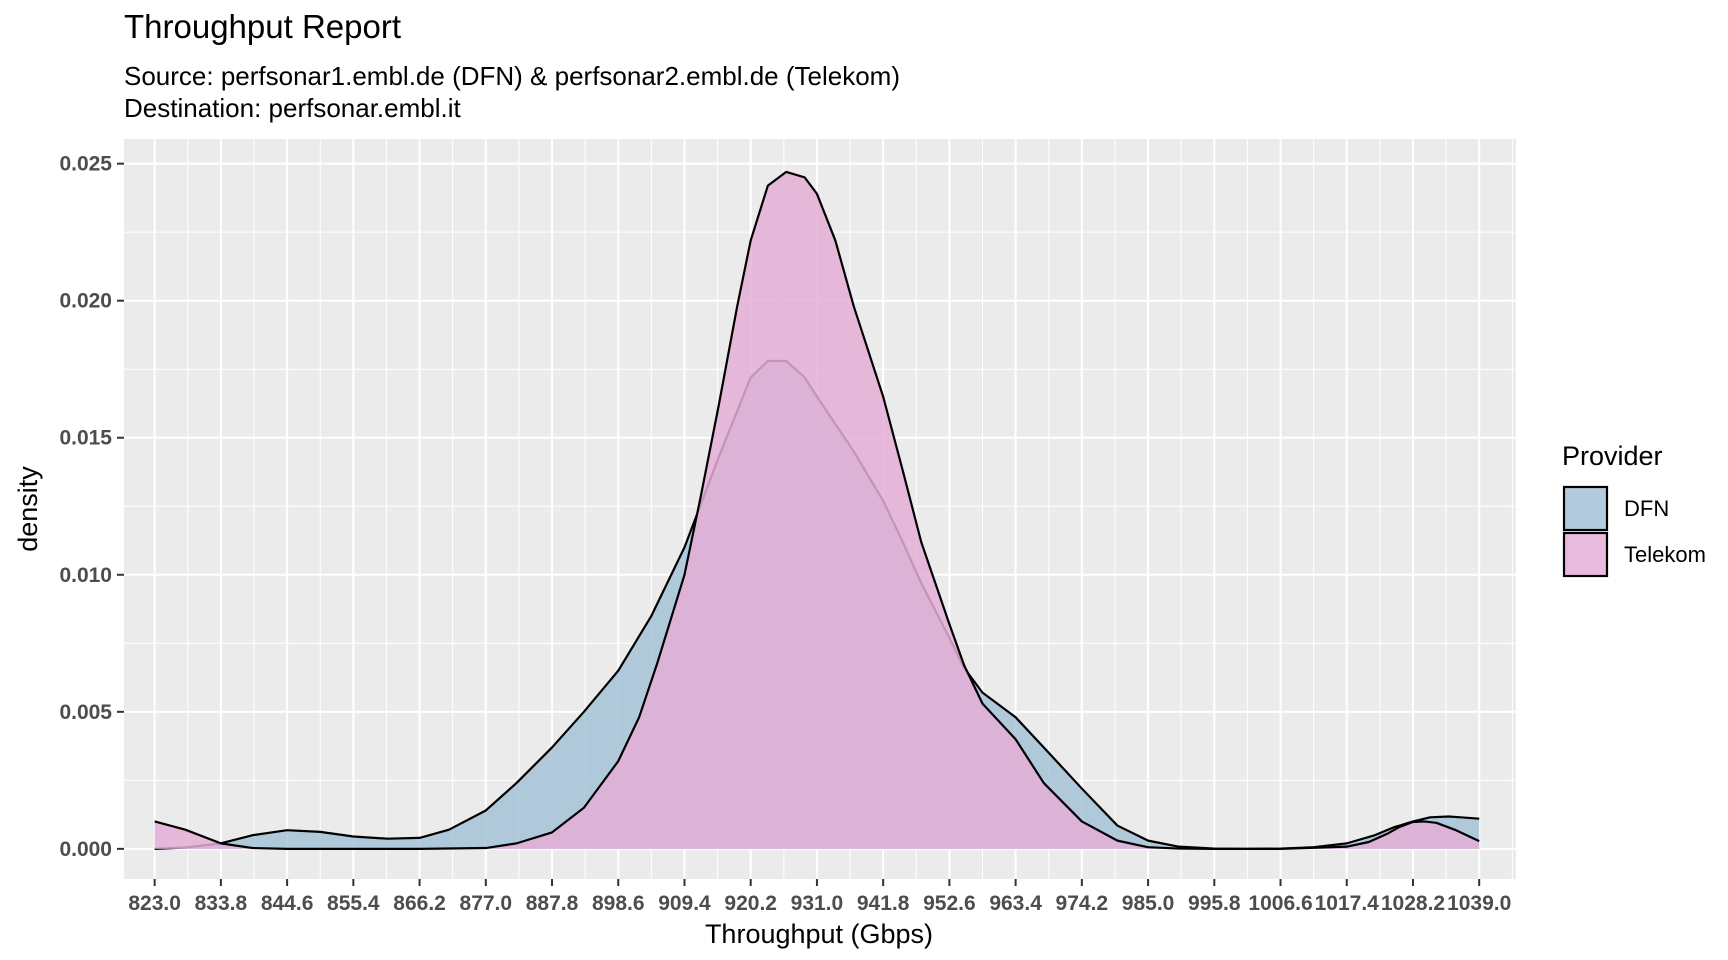 The height and width of the screenshot is (960, 1728). What do you see at coordinates (1585, 554) in the screenshot?
I see `legend-swatch-telekom` at bounding box center [1585, 554].